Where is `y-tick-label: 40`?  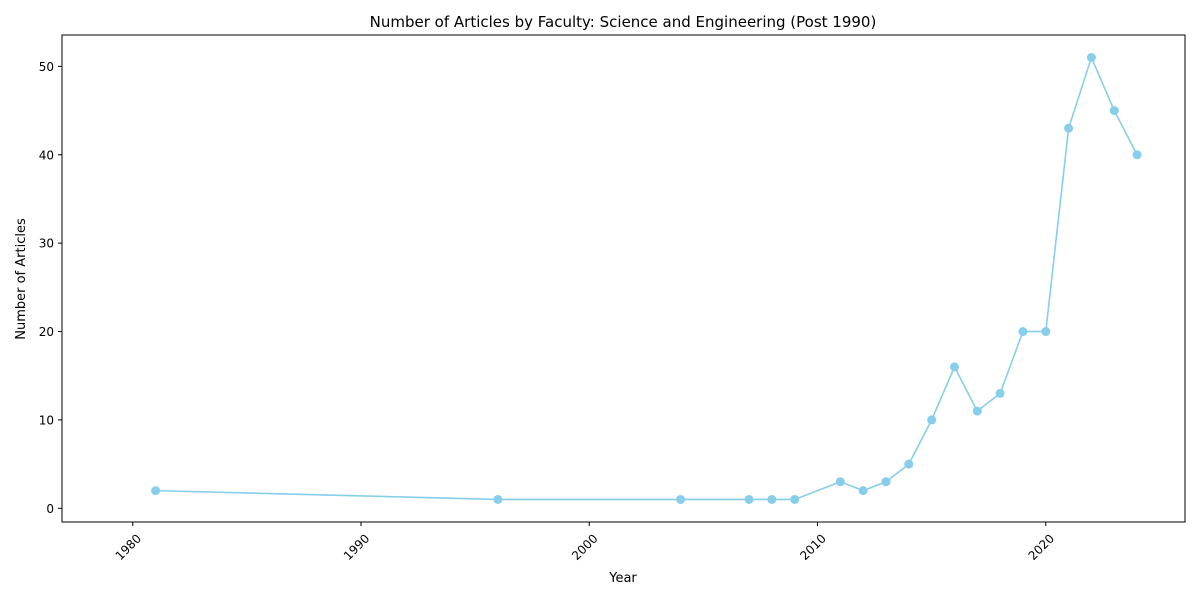
y-tick-label: 40 is located at coordinates (46, 155).